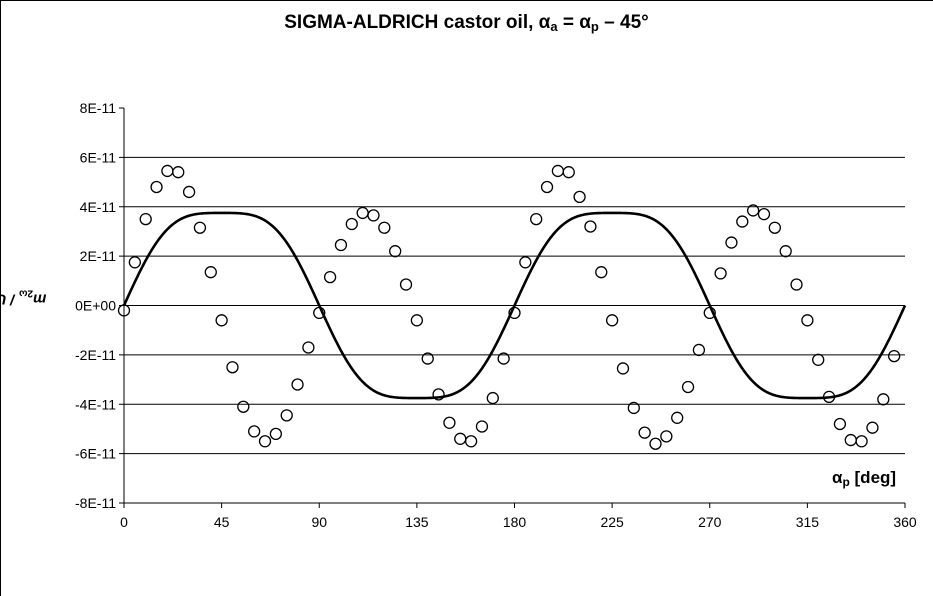 The width and height of the screenshot is (933, 596). Describe the element at coordinates (95, 454) in the screenshot. I see `y-tick-label: -6E-11` at that location.